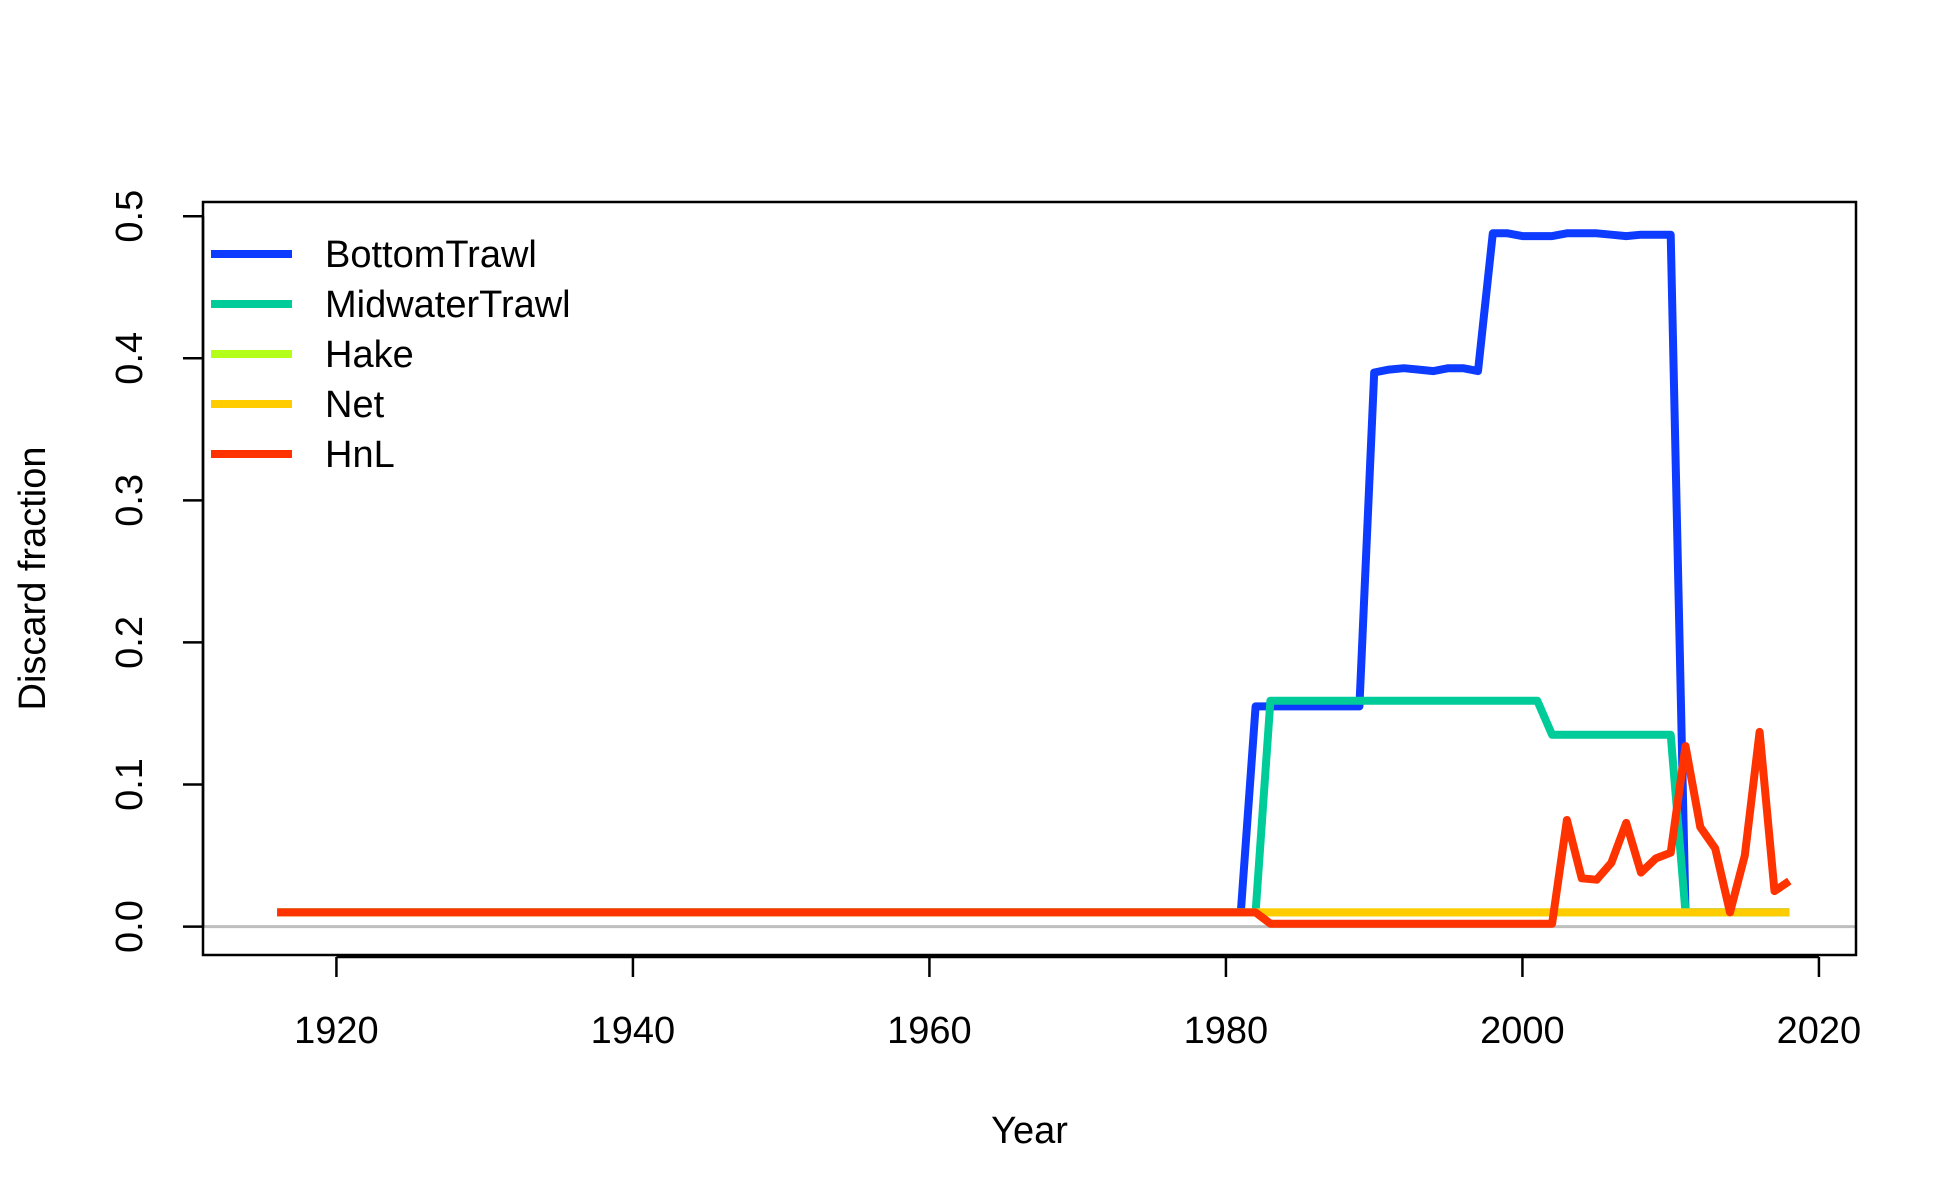  Describe the element at coordinates (431, 255) in the screenshot. I see `legend-label-bottomtrawl: BottomTrawl` at that location.